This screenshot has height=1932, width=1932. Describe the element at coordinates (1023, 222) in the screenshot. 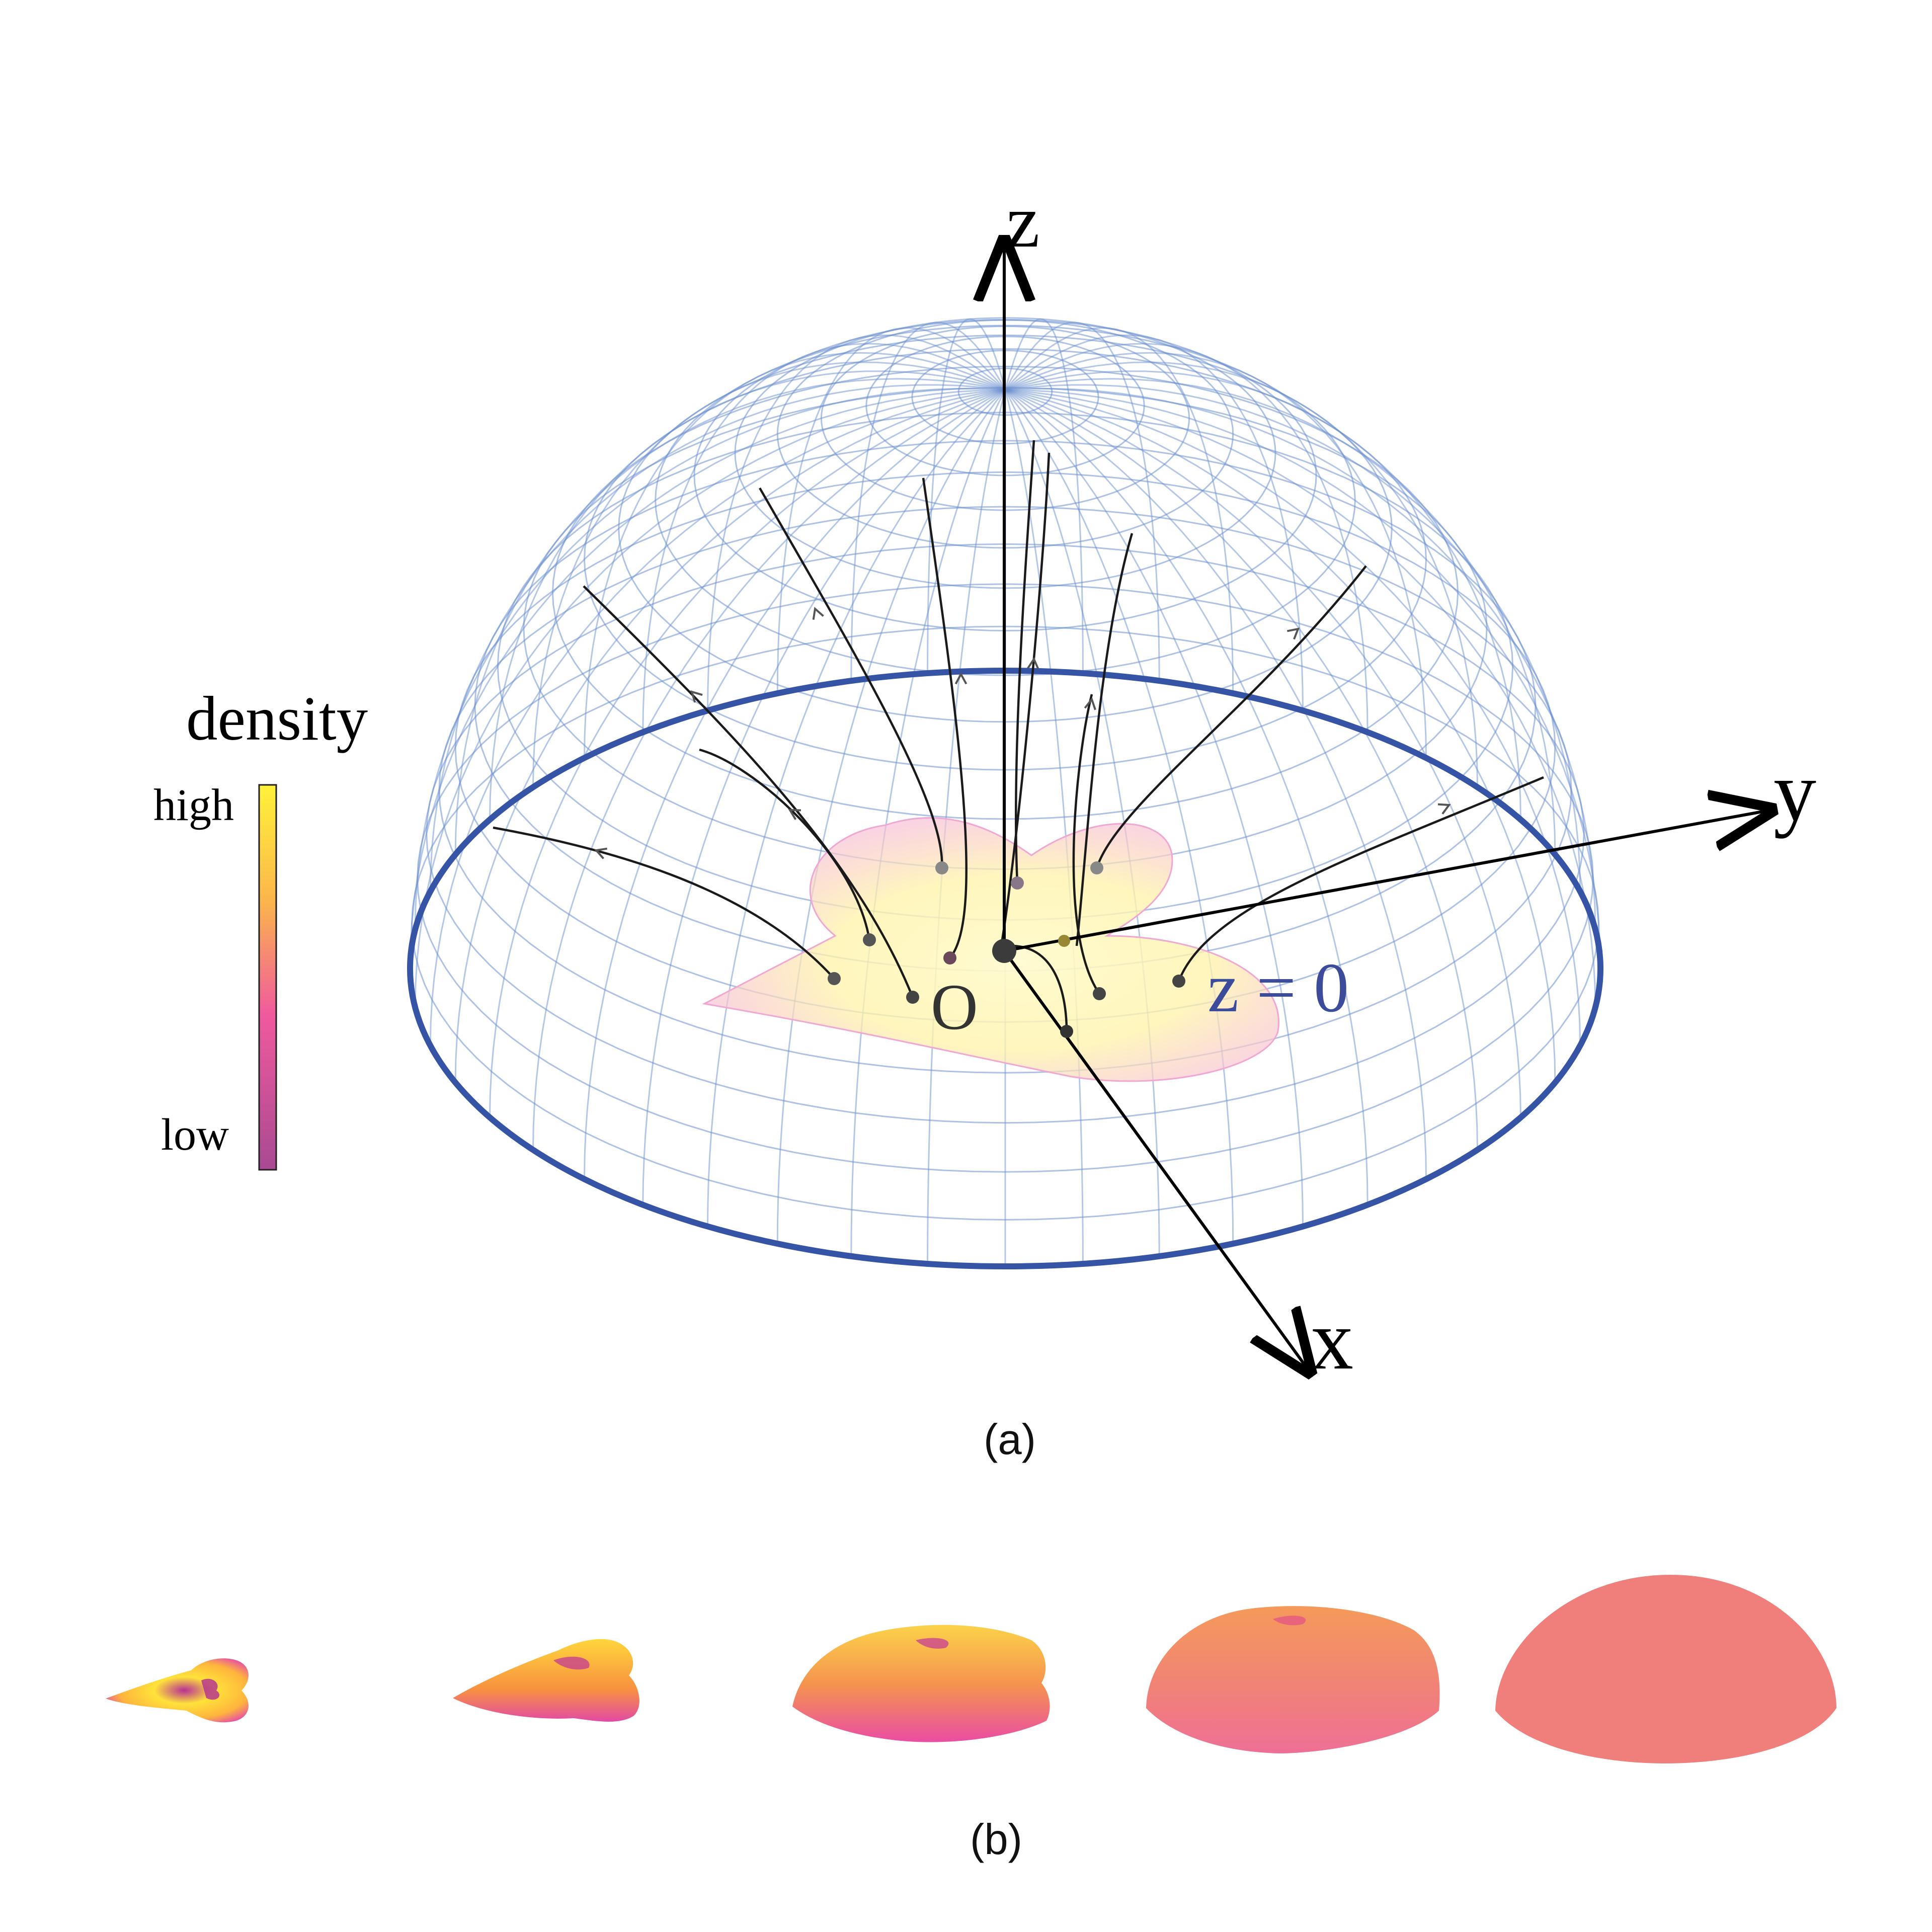

I see `z-axis-label: z` at that location.